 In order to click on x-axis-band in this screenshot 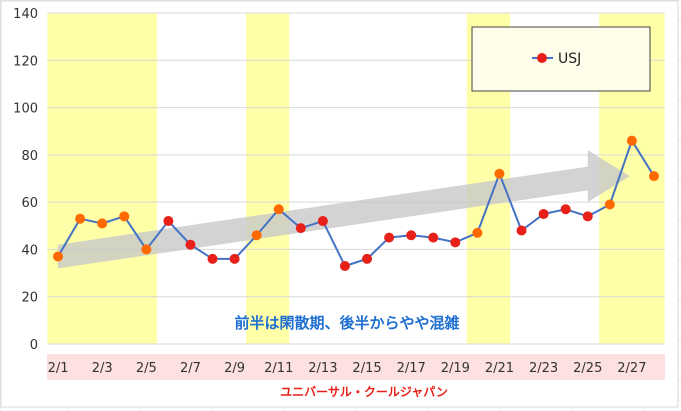, I will do `click(356, 367)`.